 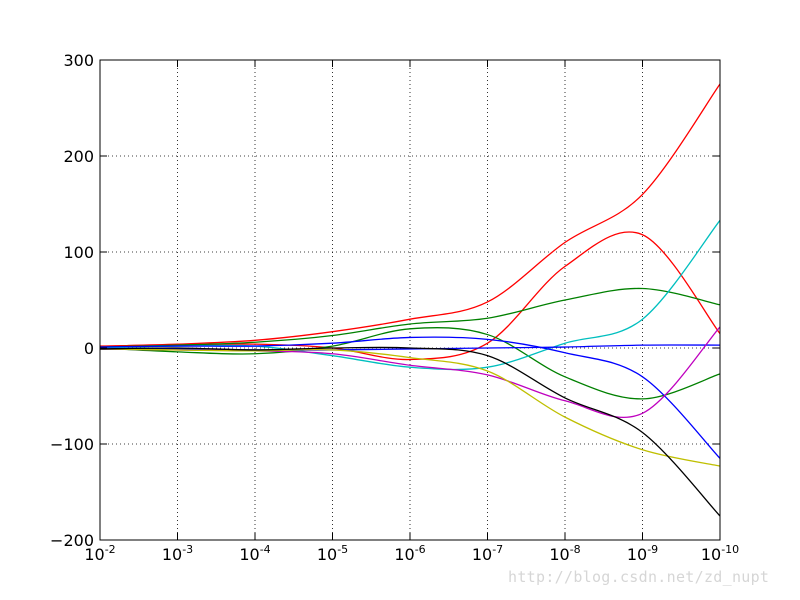 What do you see at coordinates (332, 553) in the screenshot?
I see `x-tick-label: 10⁻⁵` at bounding box center [332, 553].